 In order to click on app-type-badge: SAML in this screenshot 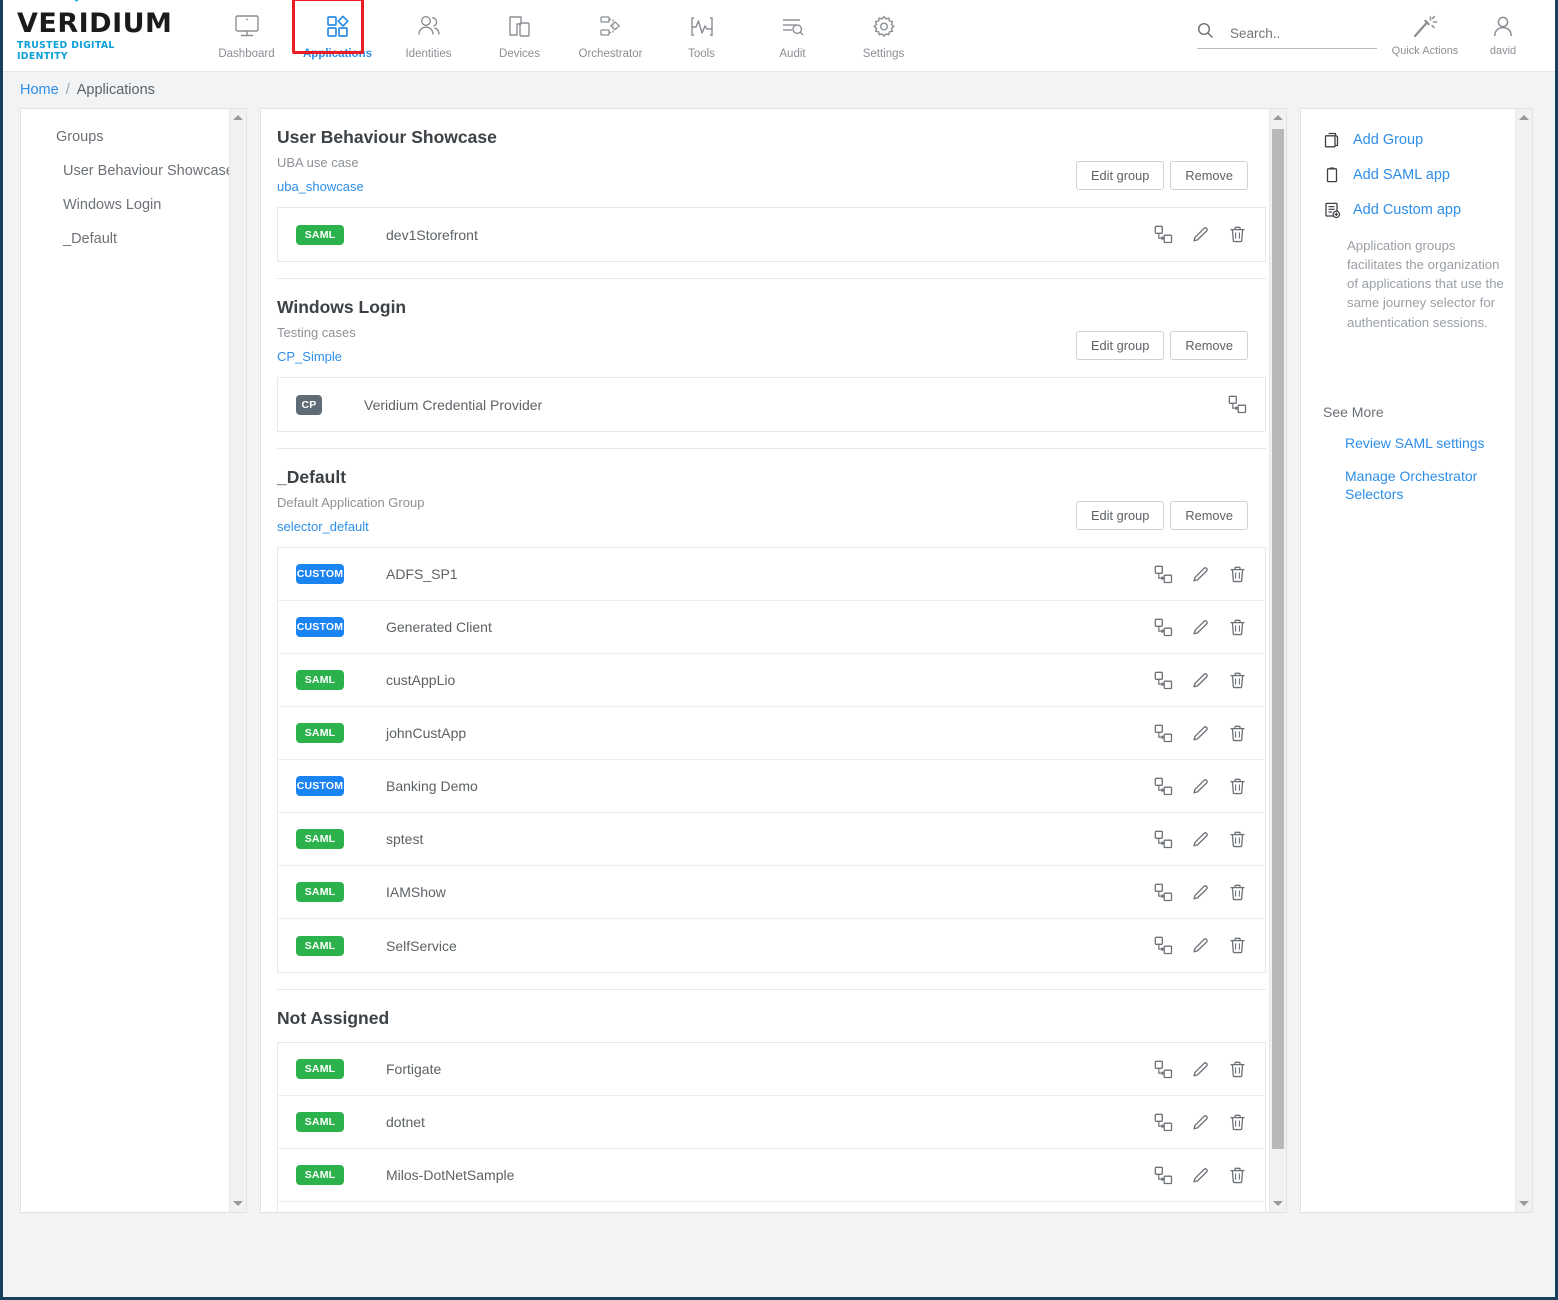, I will do `click(320, 234)`.